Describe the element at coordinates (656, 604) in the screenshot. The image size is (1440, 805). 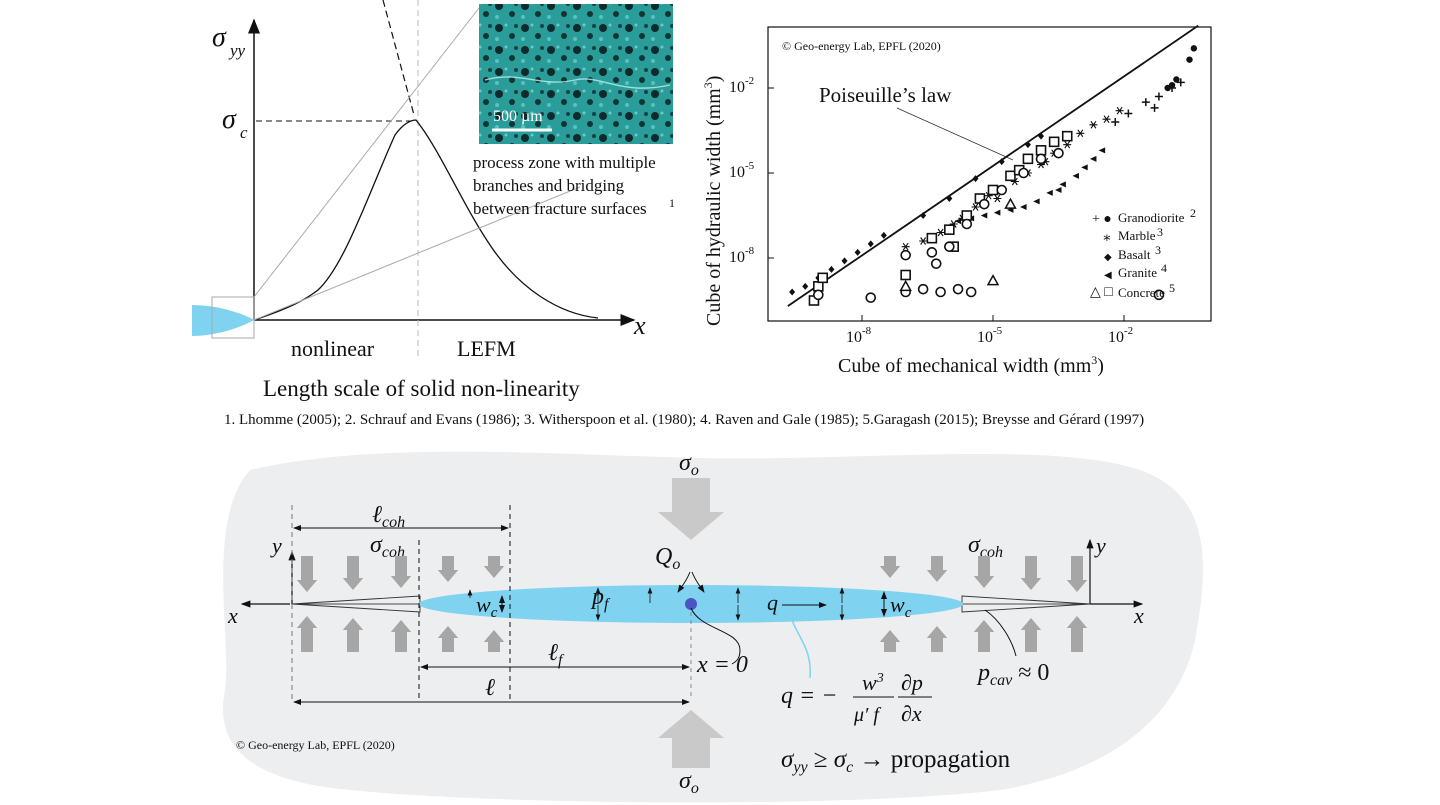
I see `pressure-arrows` at that location.